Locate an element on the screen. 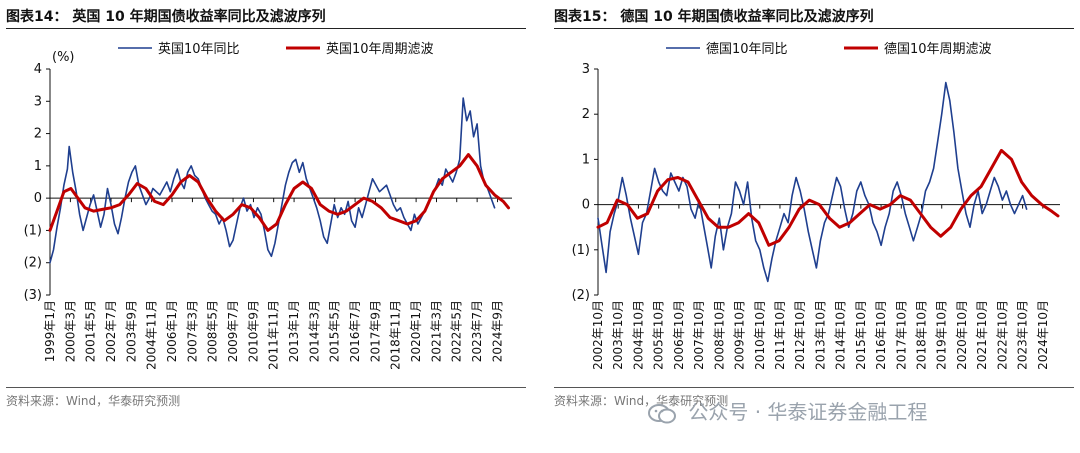 The width and height of the screenshot is (1080, 453). x-tick-label: 1999年1月 is located at coordinates (50, 331).